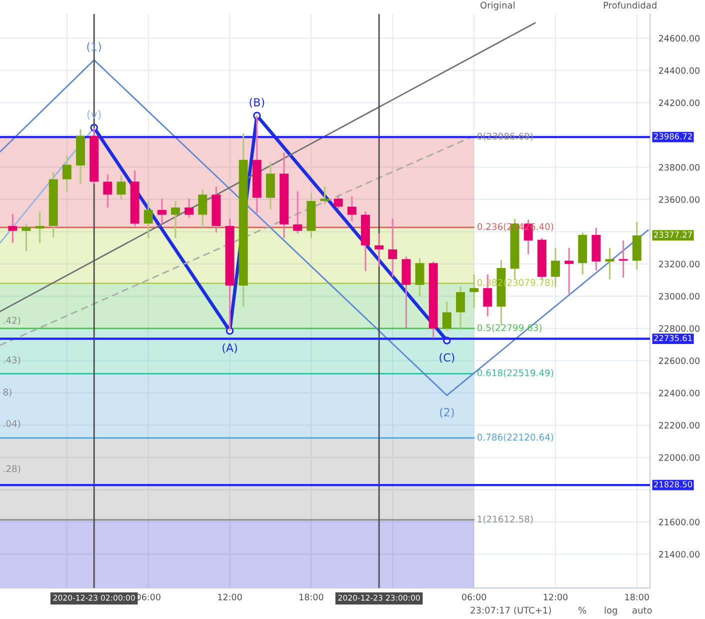 The width and height of the screenshot is (705, 619). I want to click on text: 23:07:17 (UTC+1), so click(510, 610).